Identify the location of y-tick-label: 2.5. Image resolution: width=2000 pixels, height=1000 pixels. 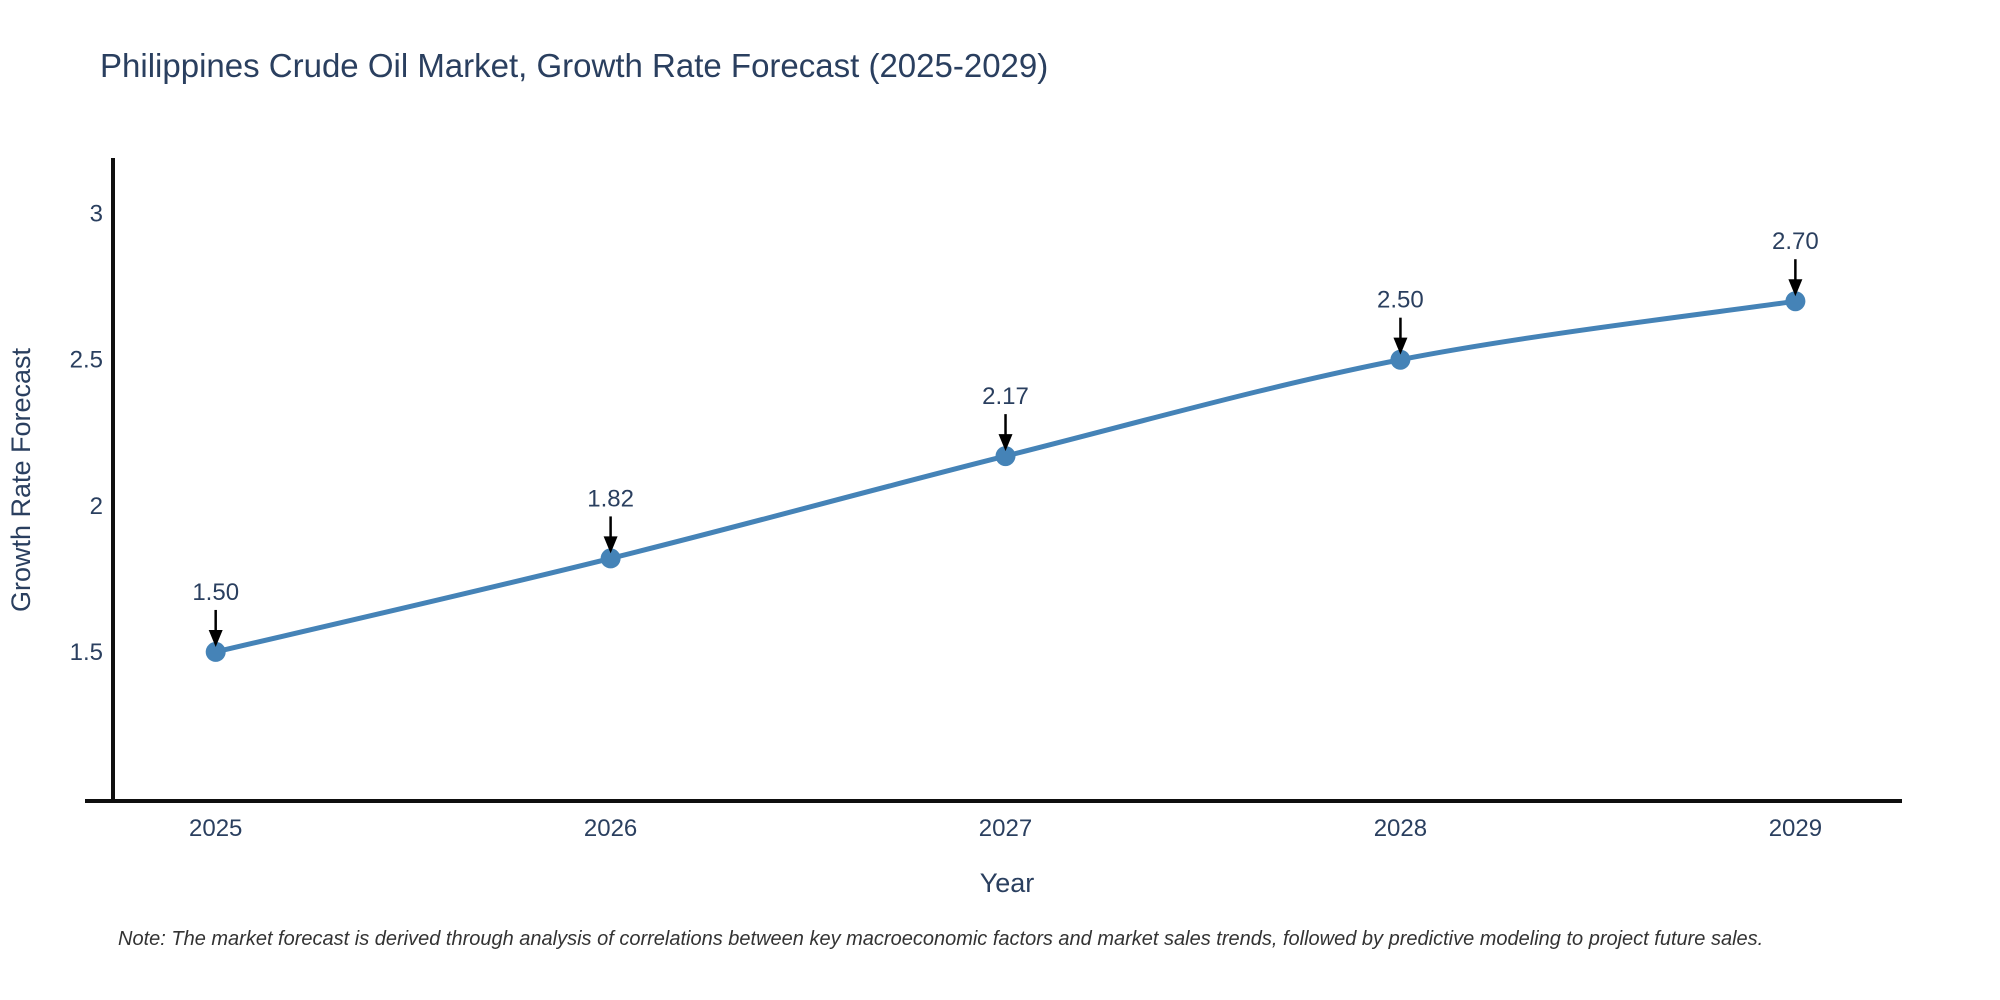
(86, 360).